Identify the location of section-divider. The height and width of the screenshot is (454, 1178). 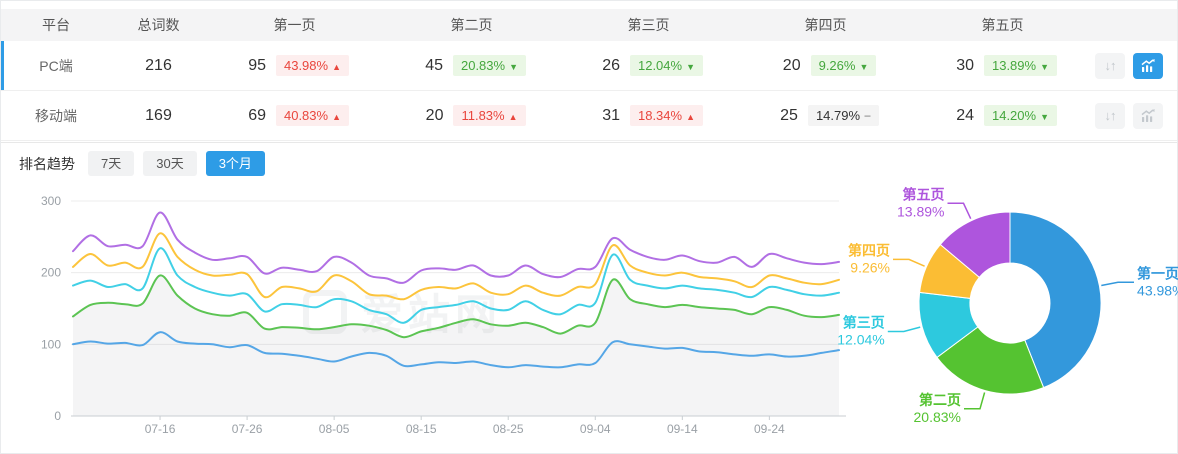
(589, 142).